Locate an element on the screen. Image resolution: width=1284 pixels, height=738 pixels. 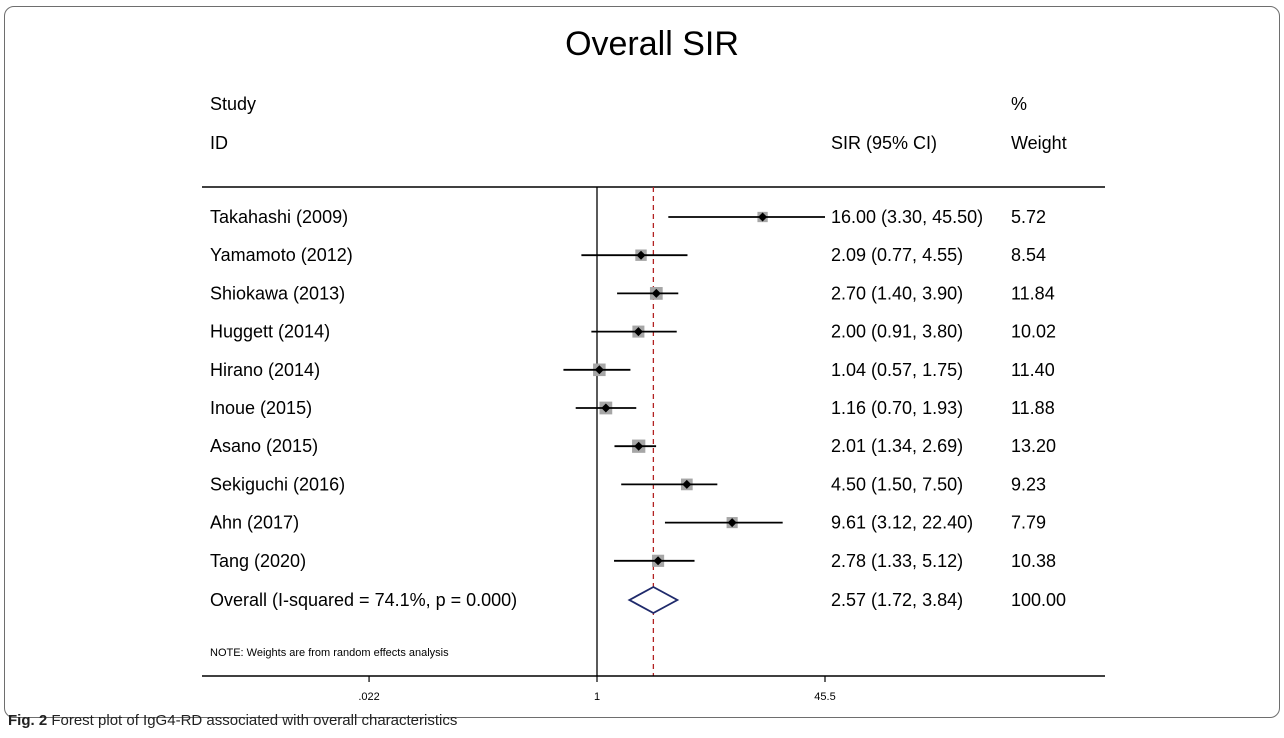
study-label: Huggett (2014) is located at coordinates (270, 332).